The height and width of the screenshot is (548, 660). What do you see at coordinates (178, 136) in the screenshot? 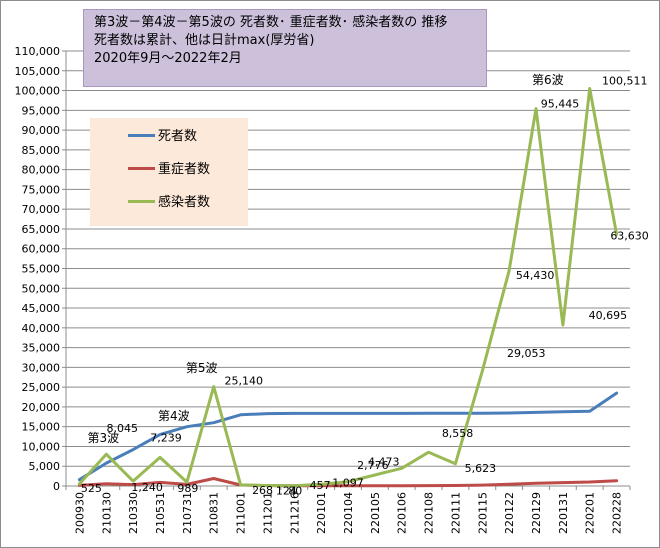
I see `legend-label-deaths: 死者数` at bounding box center [178, 136].